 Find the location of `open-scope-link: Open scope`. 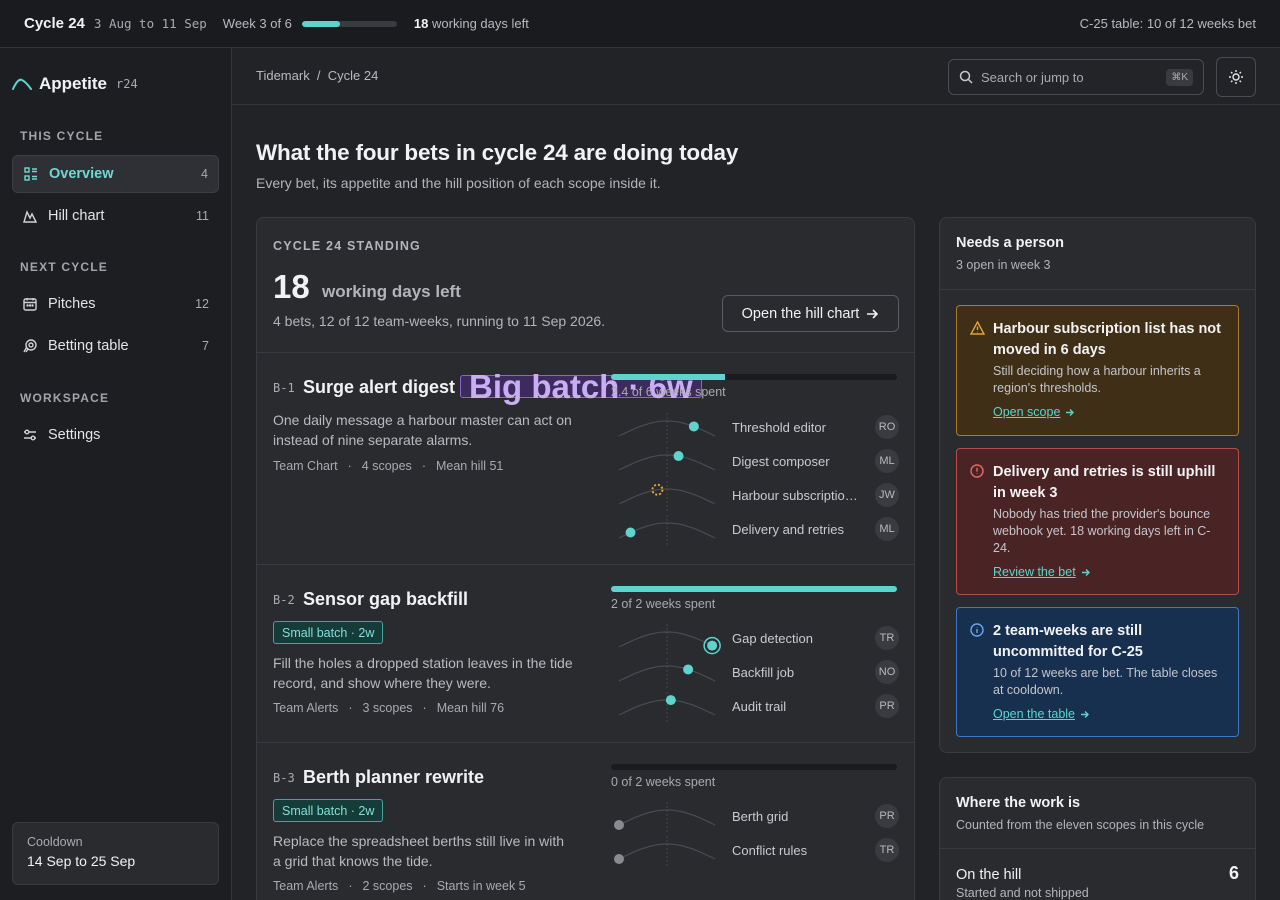

open-scope-link: Open scope is located at coordinates (1034, 412).